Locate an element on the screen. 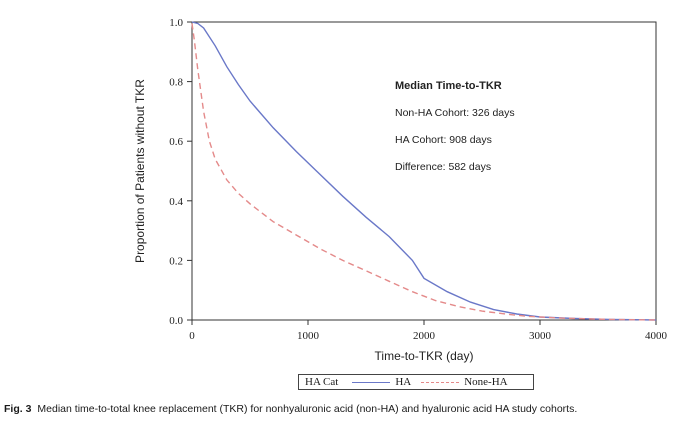  x-tick-label: 2000 is located at coordinates (424, 336).